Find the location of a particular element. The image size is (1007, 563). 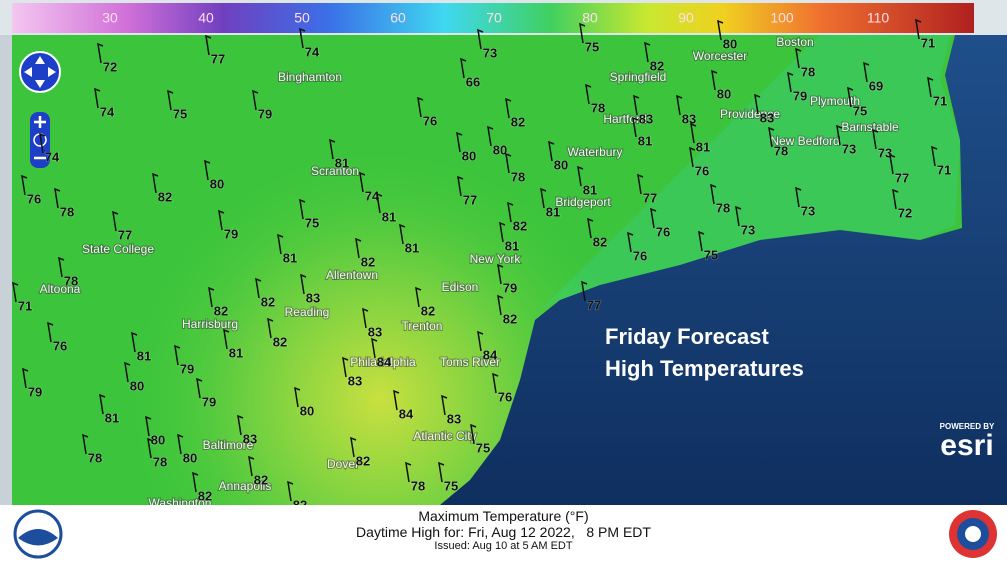

zoom-icons is located at coordinates (40, 138).